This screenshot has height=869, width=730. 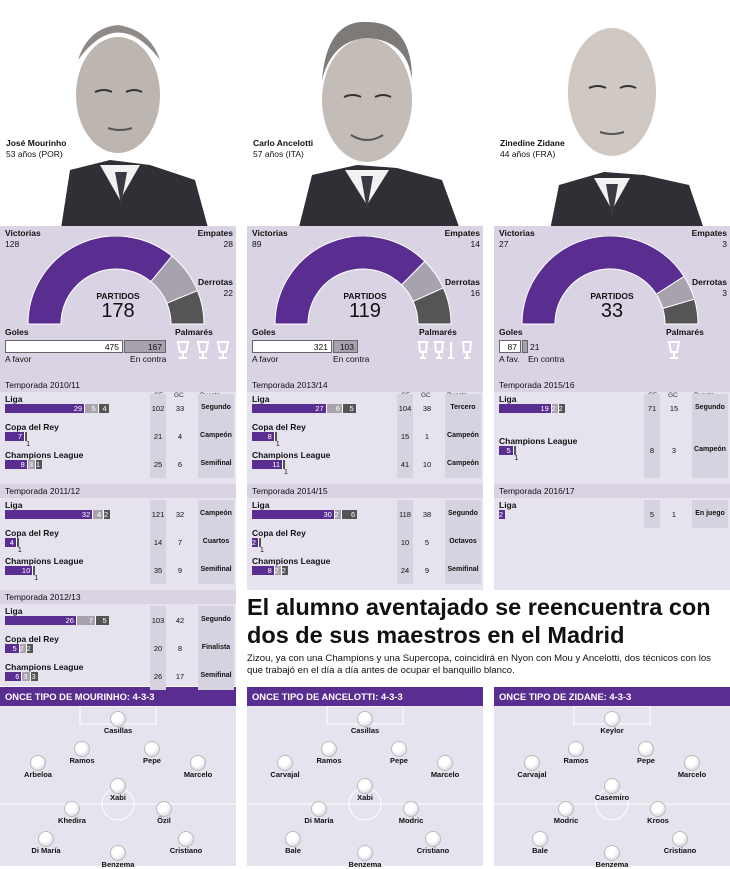 I want to click on season-header: Temporada 2015/16, so click(x=612, y=385).